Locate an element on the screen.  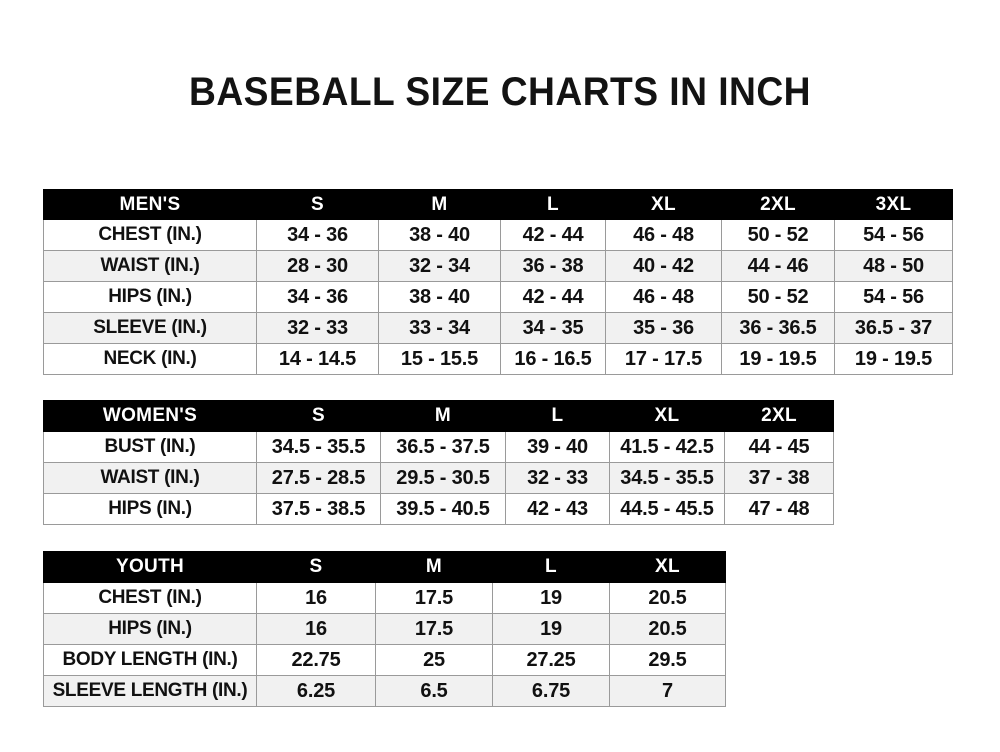
mens-header-3xl: 3XL is located at coordinates (893, 204).